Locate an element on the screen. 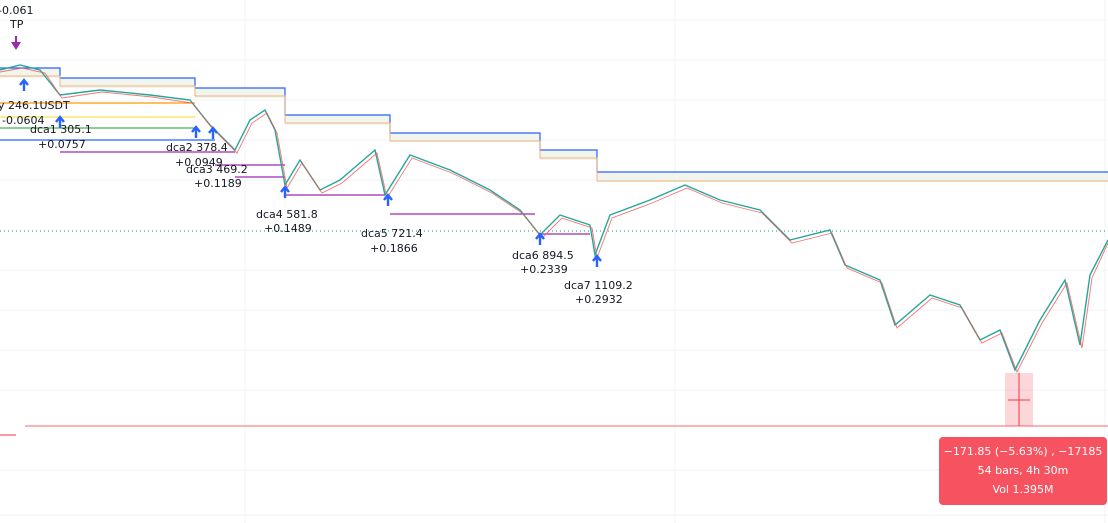 This screenshot has height=523, width=1108. tooltip-box is located at coordinates (1023, 471).